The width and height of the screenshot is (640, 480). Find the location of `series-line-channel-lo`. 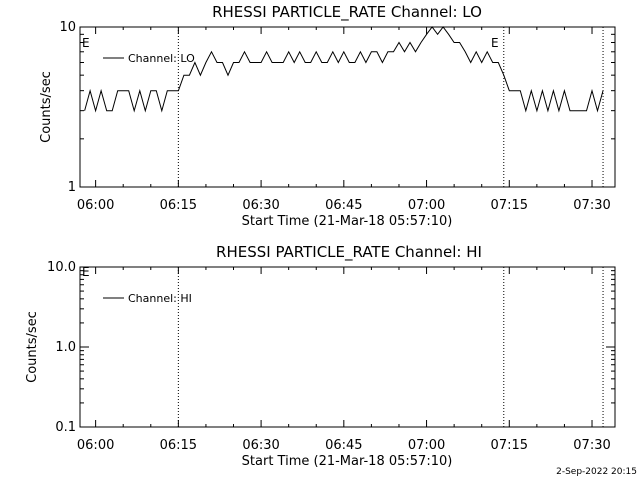

series-line-channel-lo is located at coordinates (344, 69).